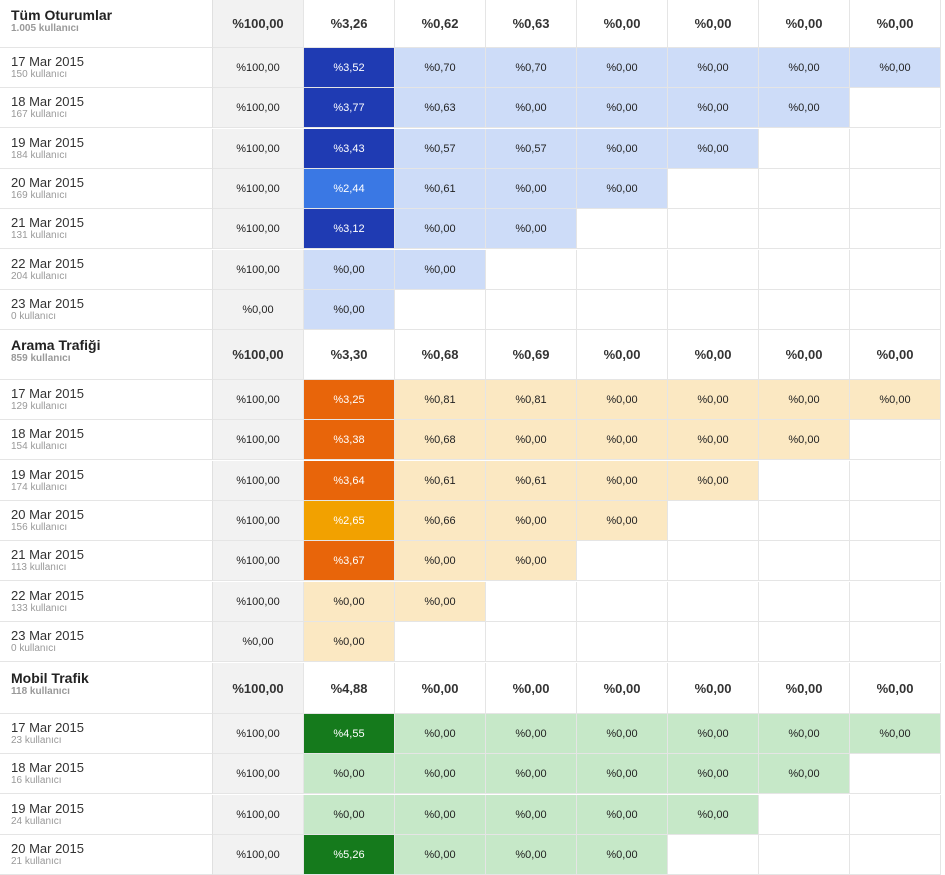 The image size is (945, 875). Describe the element at coordinates (39, 446) in the screenshot. I see `cohort-user-count: 154 kullanıcı` at that location.